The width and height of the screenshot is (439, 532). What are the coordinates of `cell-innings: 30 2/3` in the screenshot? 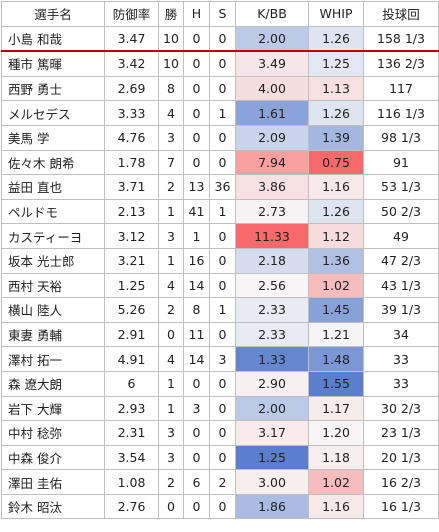 It's located at (401, 408).